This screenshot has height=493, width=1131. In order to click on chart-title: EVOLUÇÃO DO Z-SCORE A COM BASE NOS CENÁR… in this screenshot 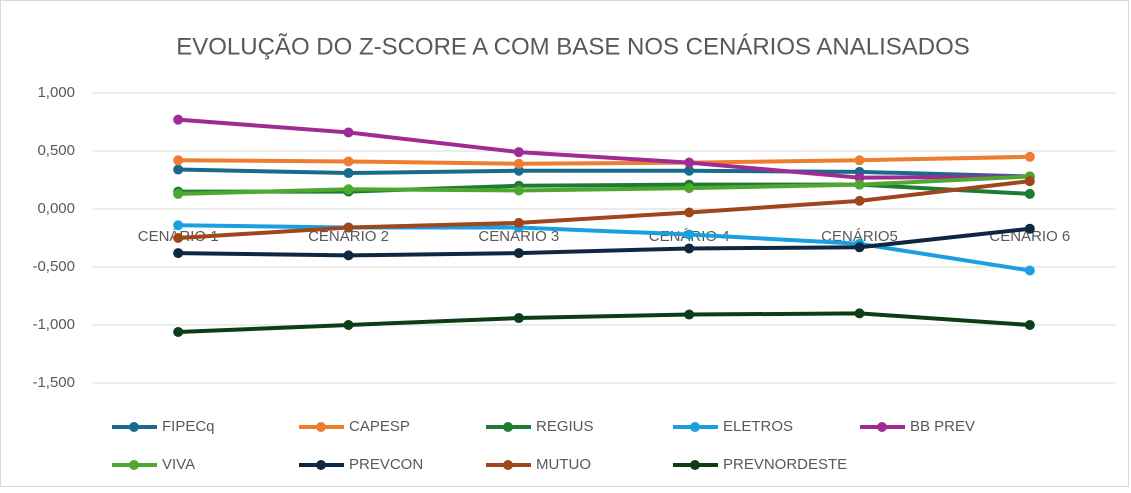, I will do `click(573, 46)`.